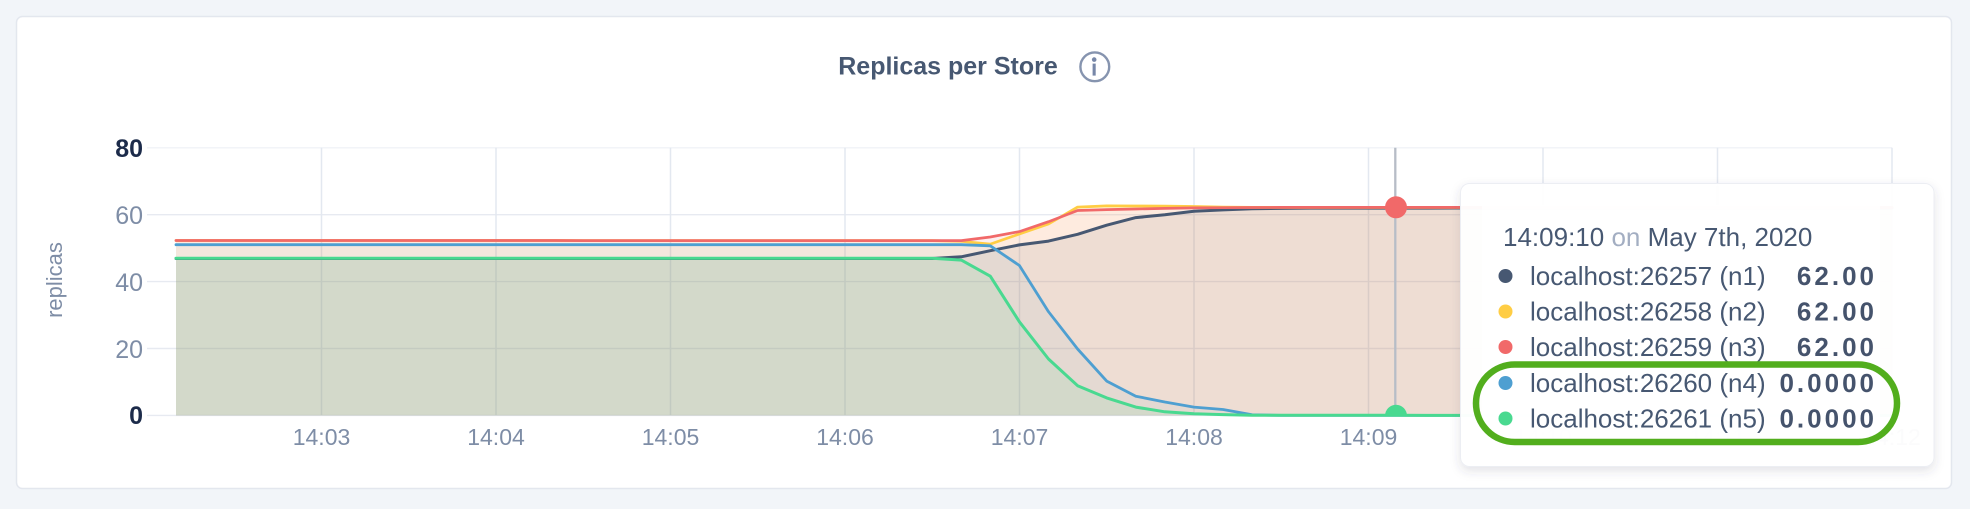 This screenshot has width=1970, height=509. Describe the element at coordinates (1648, 419) in the screenshot. I see `svg-text: localhost:26261 (n5)` at that location.